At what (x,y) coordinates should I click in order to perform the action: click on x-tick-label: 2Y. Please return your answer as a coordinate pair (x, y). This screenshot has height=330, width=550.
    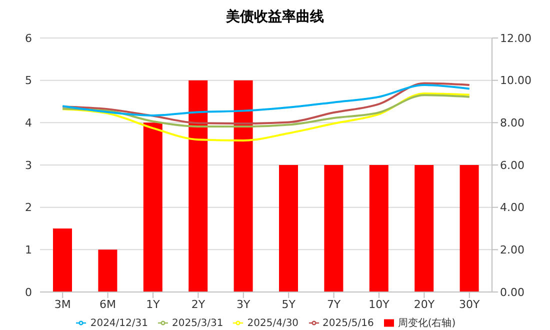
    Looking at the image, I should click on (198, 304).